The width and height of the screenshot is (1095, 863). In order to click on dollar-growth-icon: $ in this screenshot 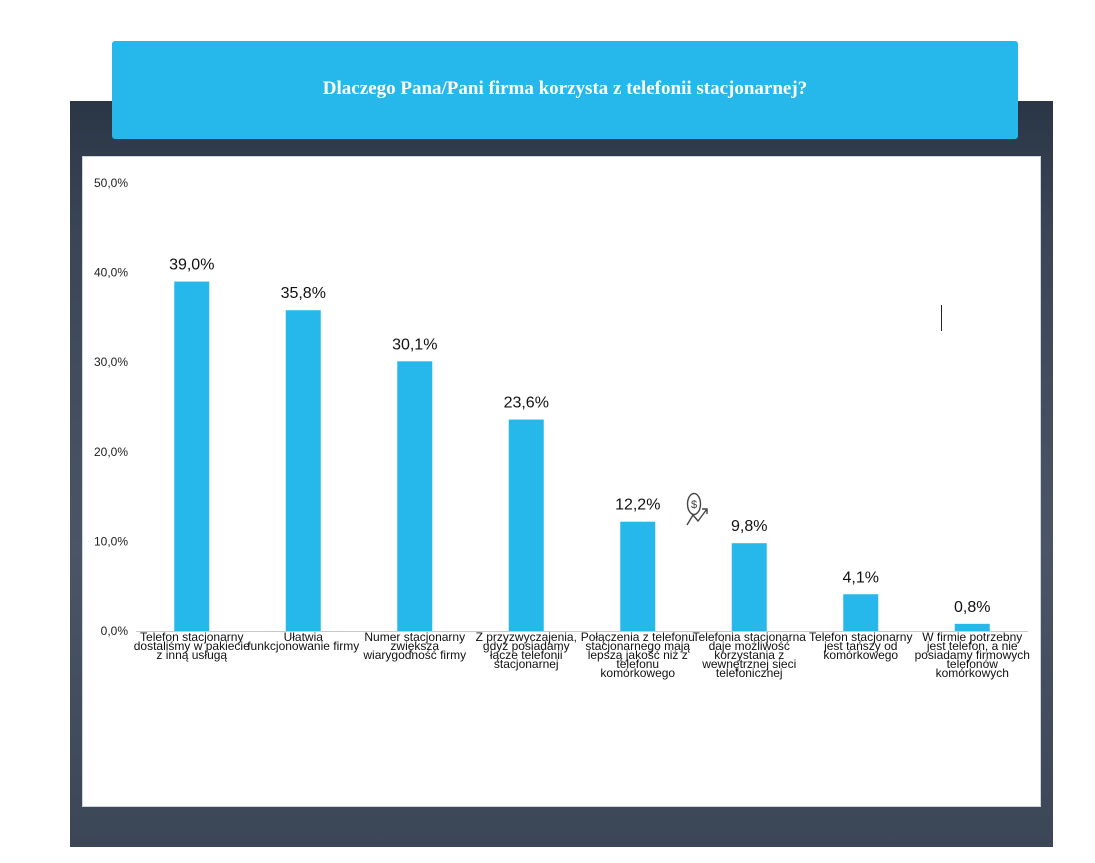, I will do `click(697, 509)`.